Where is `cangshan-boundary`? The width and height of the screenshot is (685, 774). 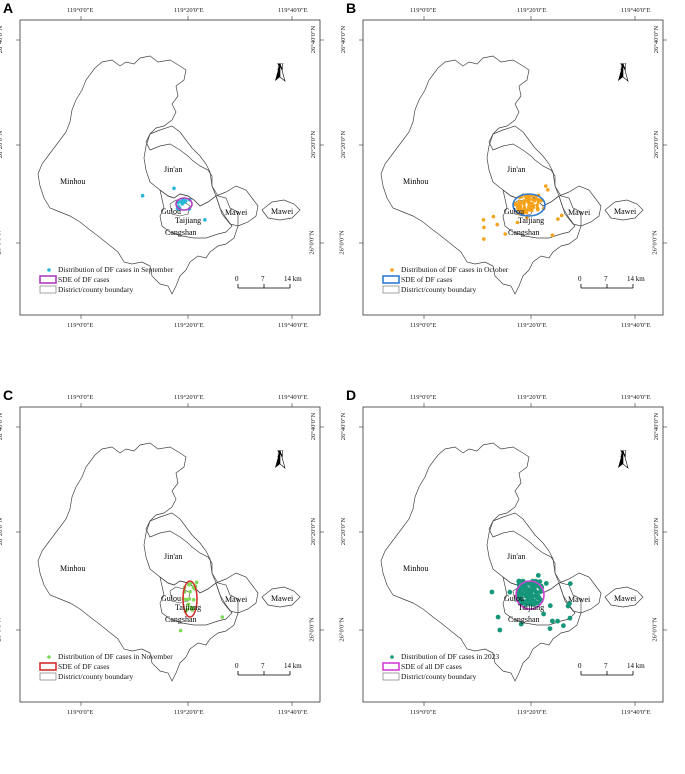 cangshan-boundary is located at coordinates (196, 214).